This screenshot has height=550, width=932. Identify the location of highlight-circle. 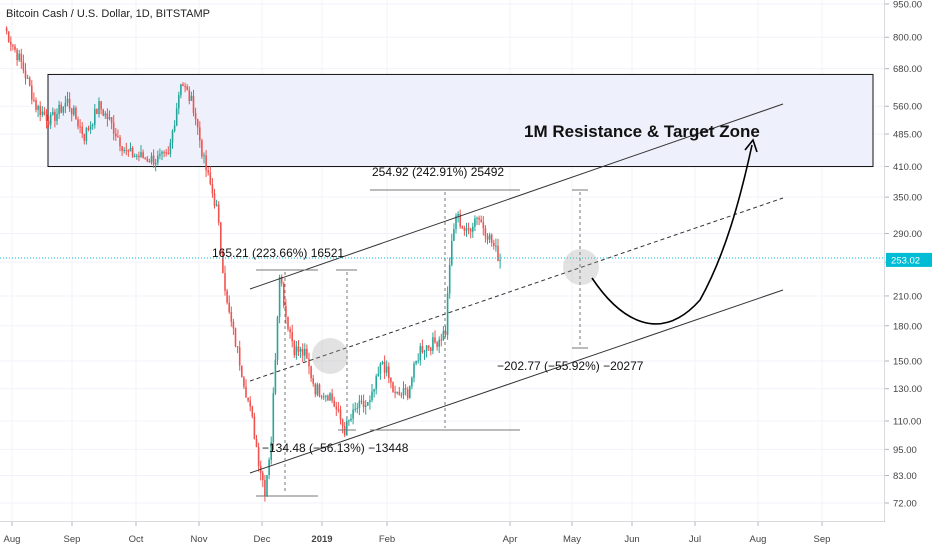
(330, 356).